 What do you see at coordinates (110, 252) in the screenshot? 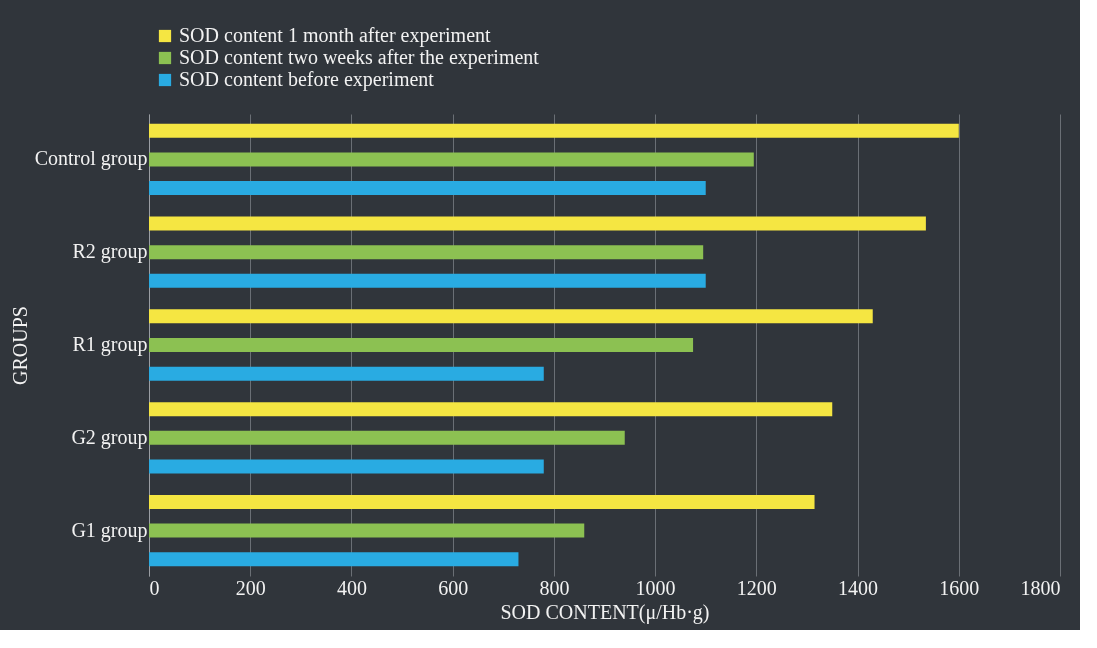
I see `y-tick-label: R2 group` at bounding box center [110, 252].